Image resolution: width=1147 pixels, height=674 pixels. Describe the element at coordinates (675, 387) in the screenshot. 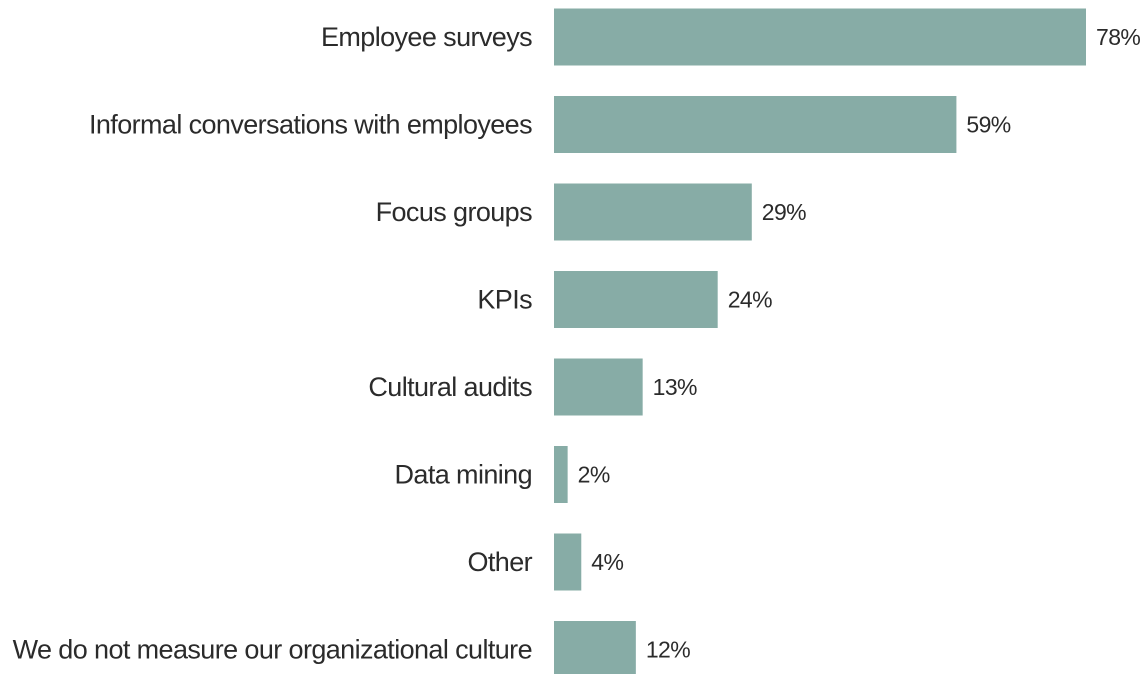

I see `value-label: 13%` at that location.